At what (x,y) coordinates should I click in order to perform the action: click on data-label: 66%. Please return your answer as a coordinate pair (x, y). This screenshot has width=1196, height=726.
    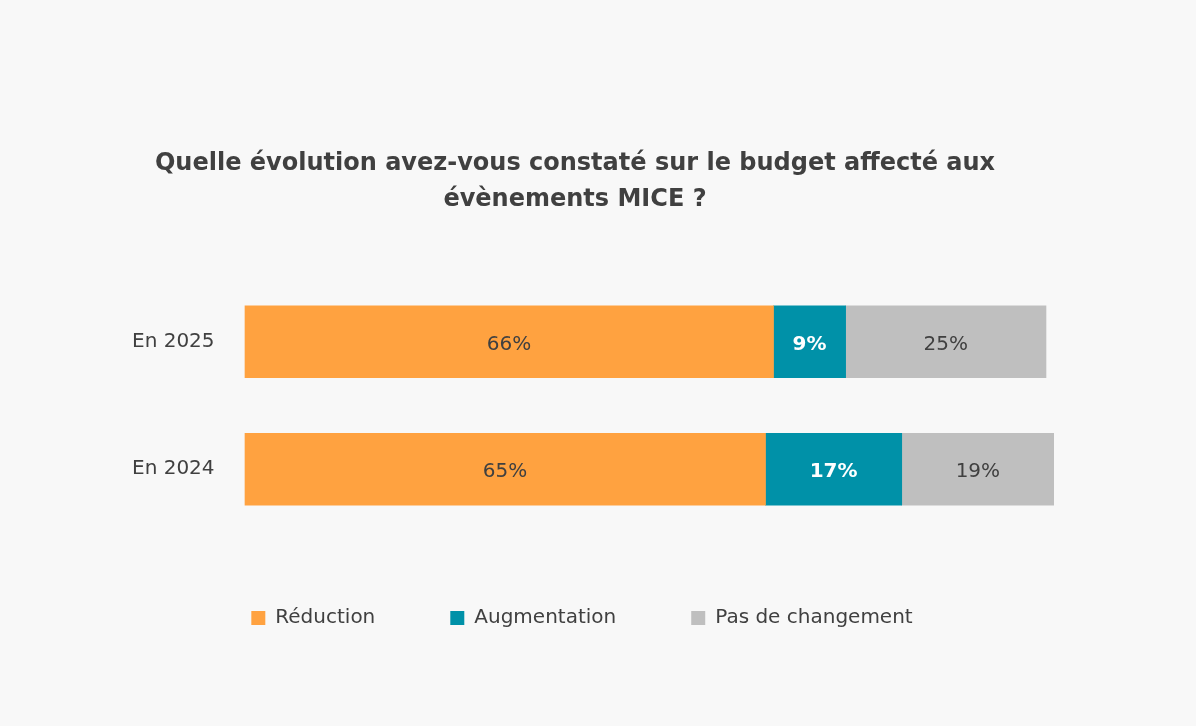
    Looking at the image, I should click on (509, 342).